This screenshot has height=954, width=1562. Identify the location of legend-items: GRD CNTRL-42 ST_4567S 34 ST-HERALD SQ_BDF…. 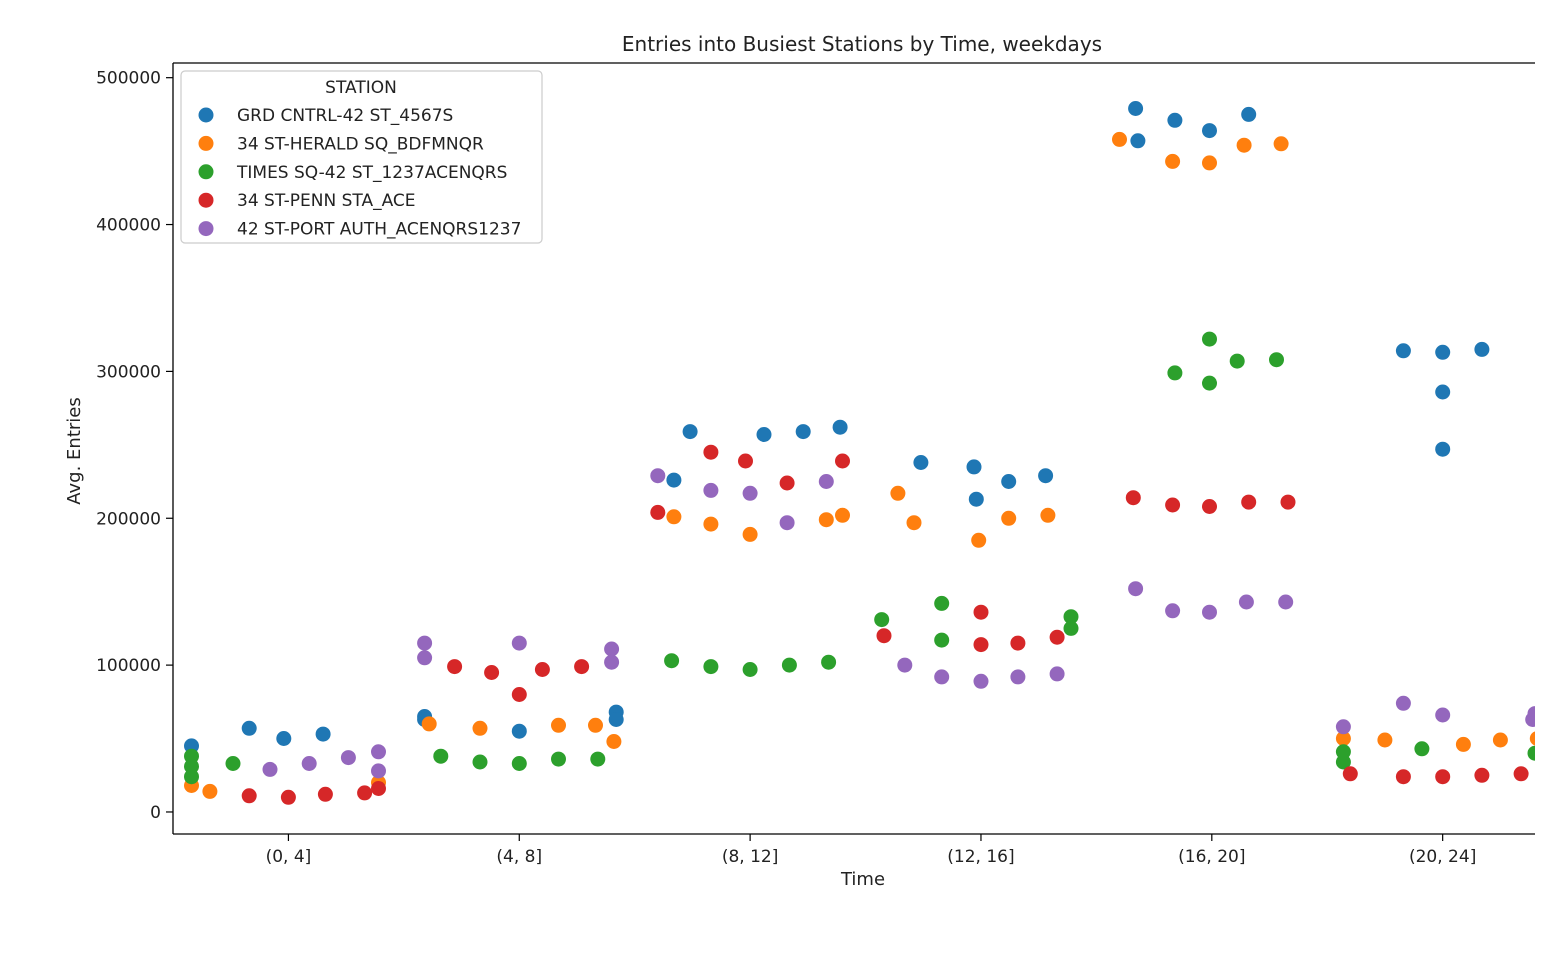
(359, 173).